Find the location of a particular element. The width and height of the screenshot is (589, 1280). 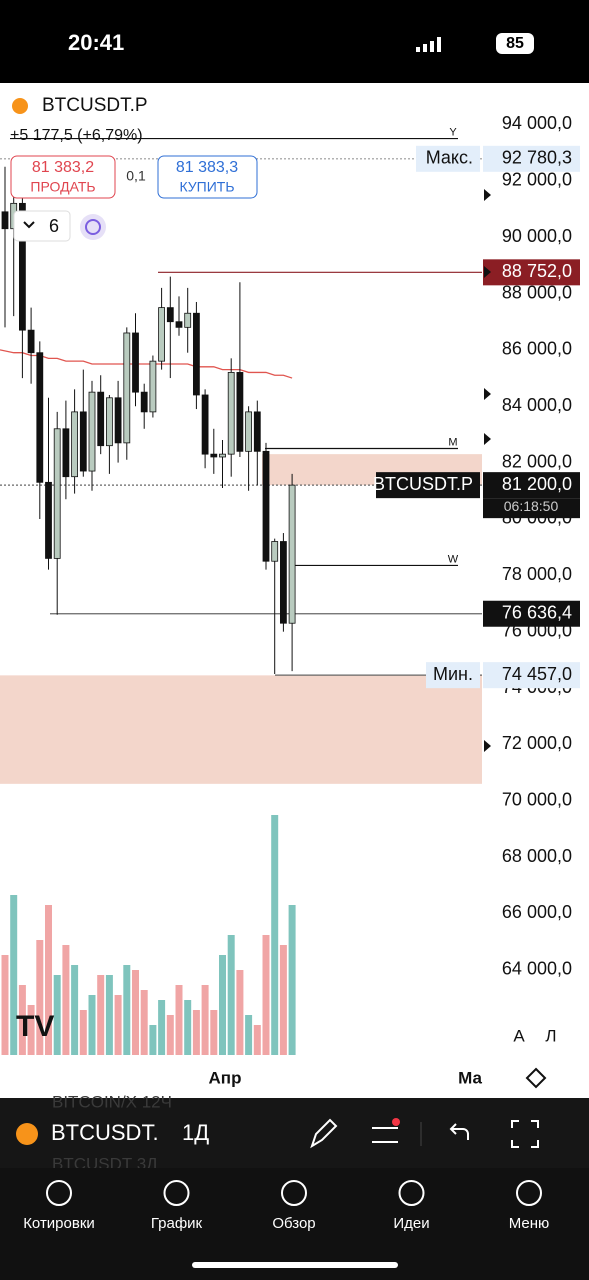

y-tick-label: 84 000,0 is located at coordinates (537, 405).